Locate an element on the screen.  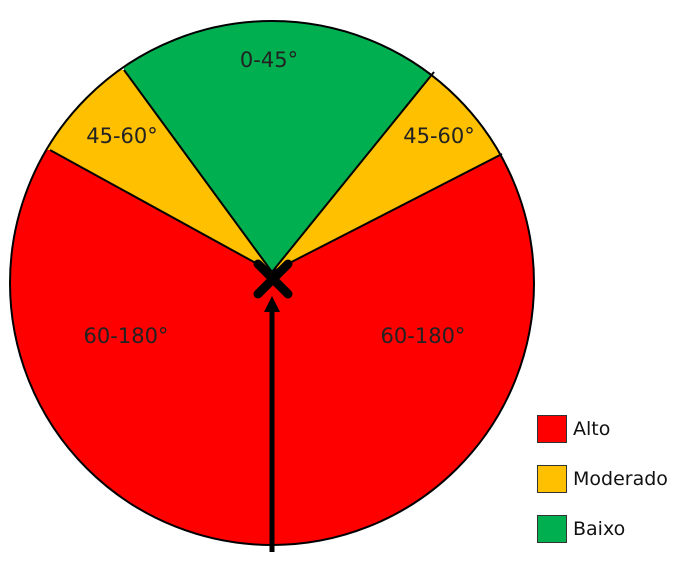
sector-moderado-right is located at coordinates (403, 172).